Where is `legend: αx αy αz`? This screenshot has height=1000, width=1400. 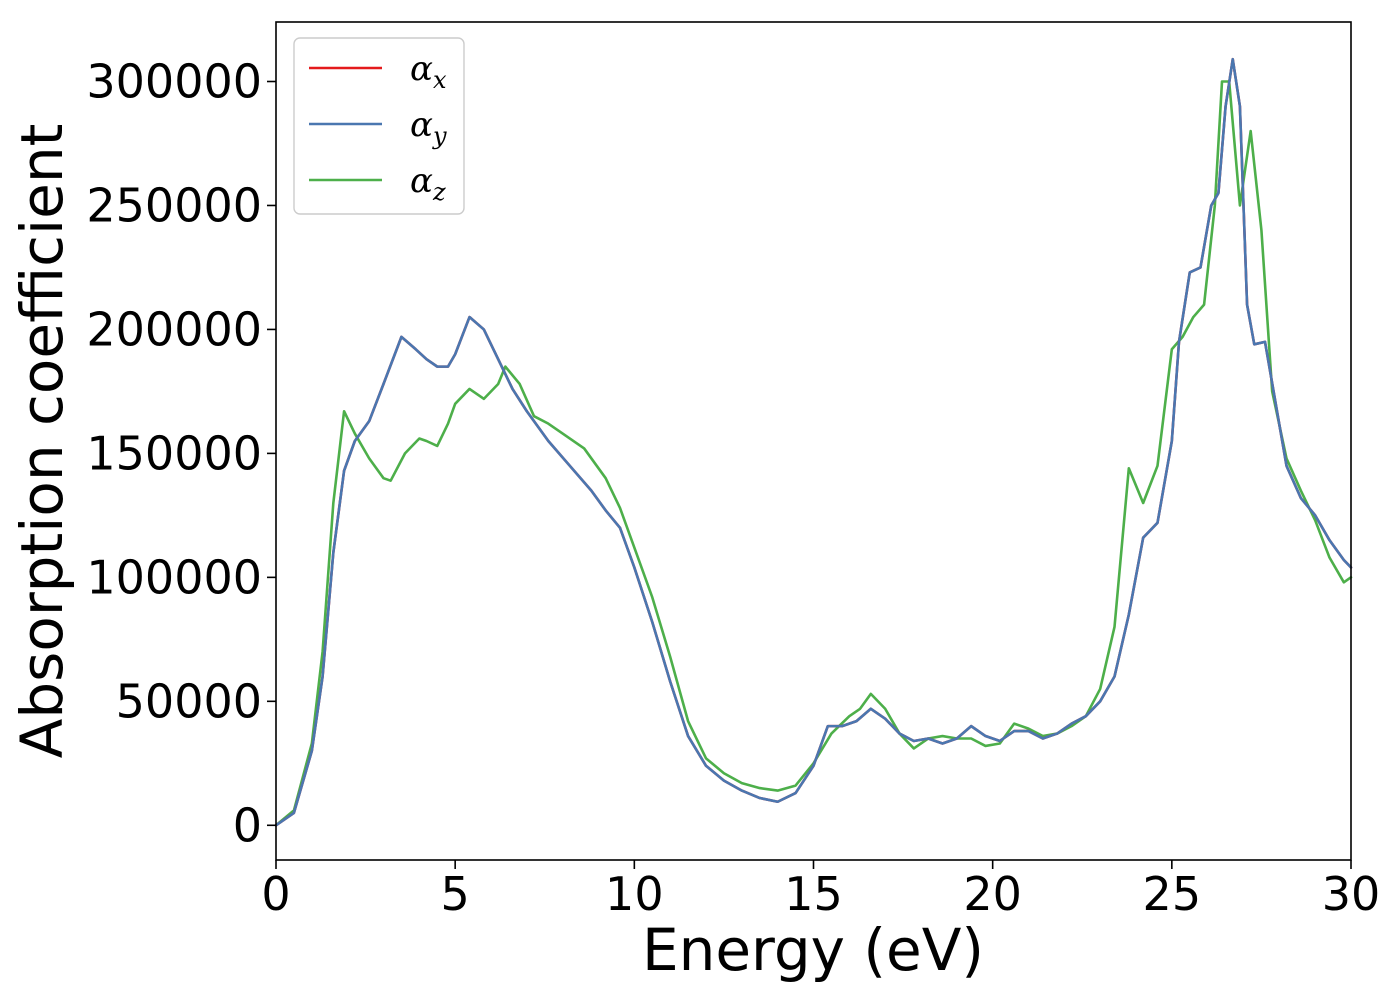
legend: αx αy αz is located at coordinates (379, 126).